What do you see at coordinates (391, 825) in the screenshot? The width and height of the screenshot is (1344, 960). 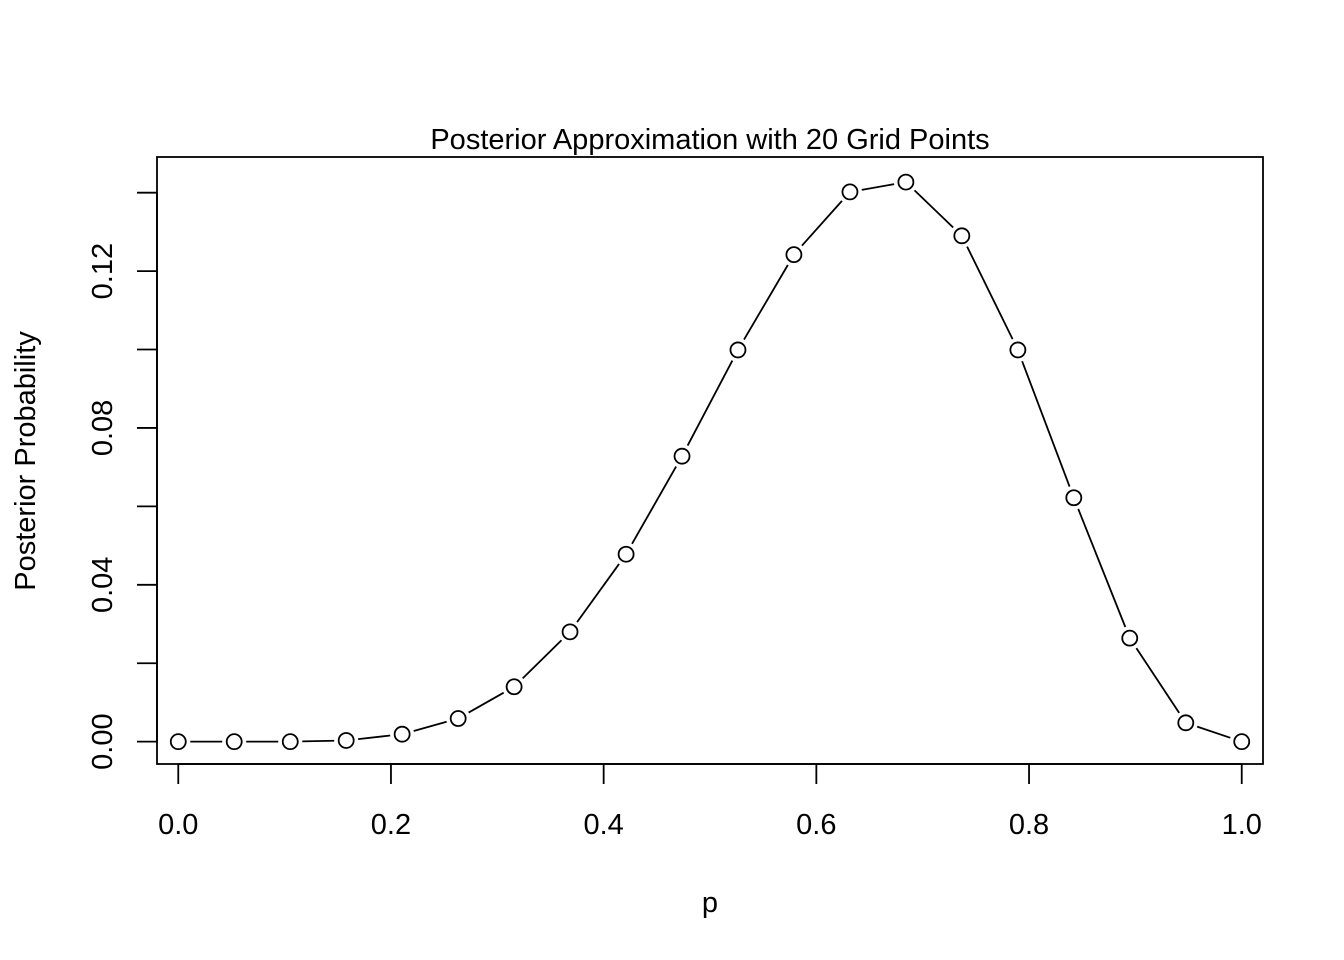 I see `x-tick-label: 0.2` at bounding box center [391, 825].